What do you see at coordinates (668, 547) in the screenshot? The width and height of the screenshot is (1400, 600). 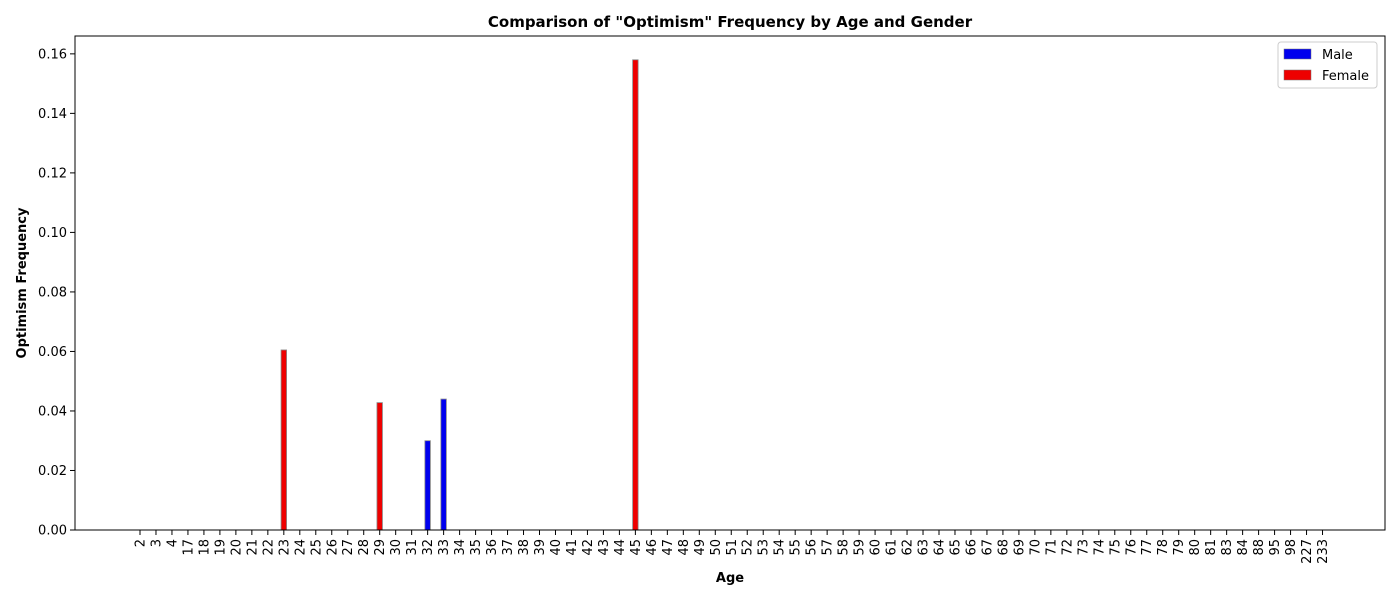 I see `x-tick-label: 47` at bounding box center [668, 547].